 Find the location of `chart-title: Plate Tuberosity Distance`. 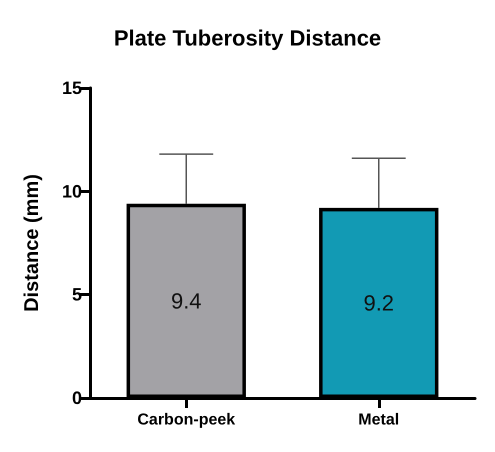

chart-title: Plate Tuberosity Distance is located at coordinates (248, 38).